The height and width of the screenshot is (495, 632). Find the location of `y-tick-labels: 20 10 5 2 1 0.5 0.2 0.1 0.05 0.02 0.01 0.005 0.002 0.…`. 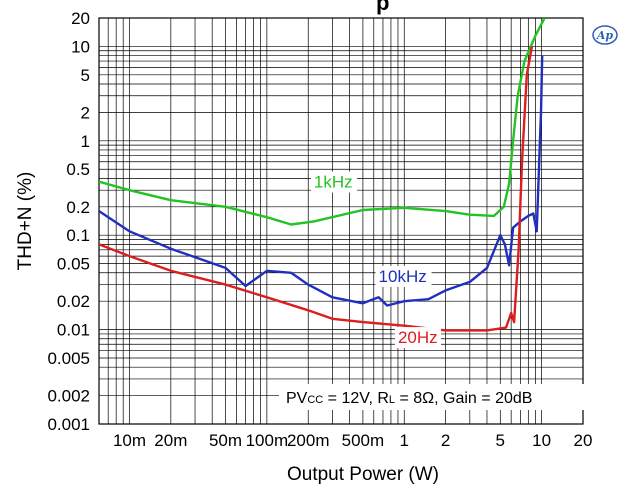

y-tick-labels: 20 10 5 2 1 0.5 0.2 0.1 0.05 0.02 0.01 0.005 0.002 0.… is located at coordinates (68, 221).